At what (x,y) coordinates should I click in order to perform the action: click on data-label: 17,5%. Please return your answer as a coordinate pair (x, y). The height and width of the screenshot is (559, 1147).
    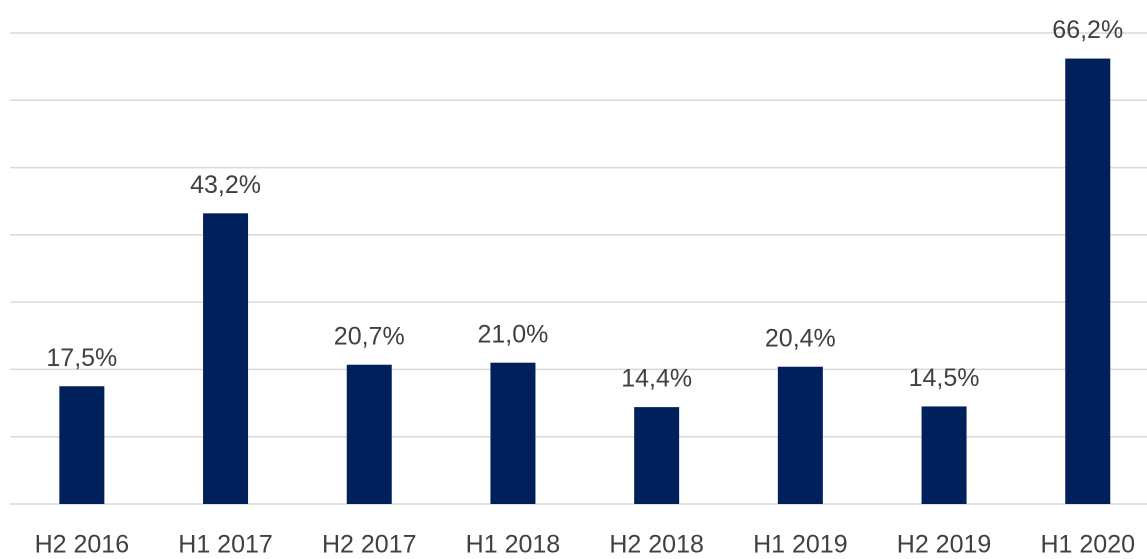
    Looking at the image, I should click on (81, 358).